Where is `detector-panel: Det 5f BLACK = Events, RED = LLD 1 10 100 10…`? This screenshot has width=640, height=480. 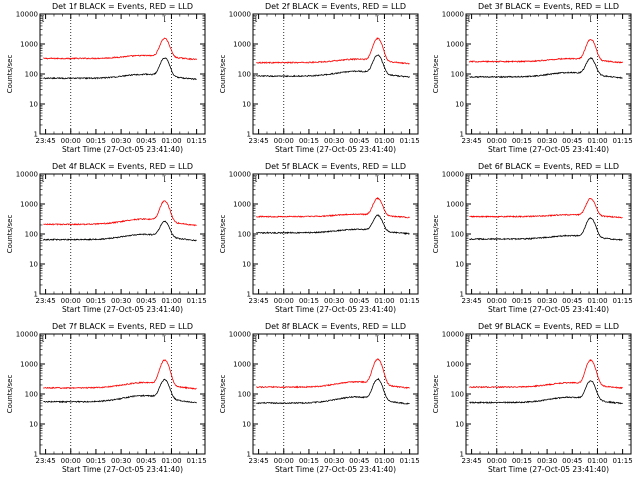
detector-panel: Det 5f BLACK = Events, RED = LLD 1 10 100 10… is located at coordinates (319, 240).